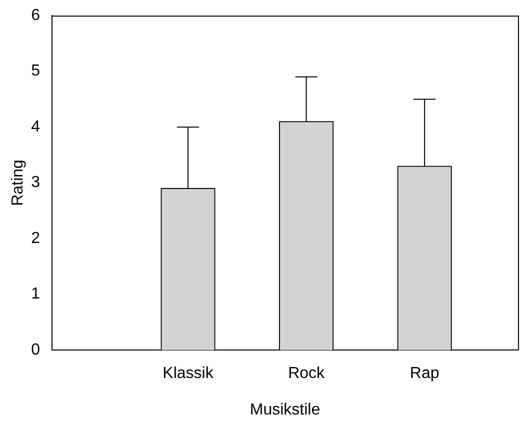 This screenshot has height=424, width=525. Describe the element at coordinates (35, 15) in the screenshot. I see `y-tick-label: 6` at that location.